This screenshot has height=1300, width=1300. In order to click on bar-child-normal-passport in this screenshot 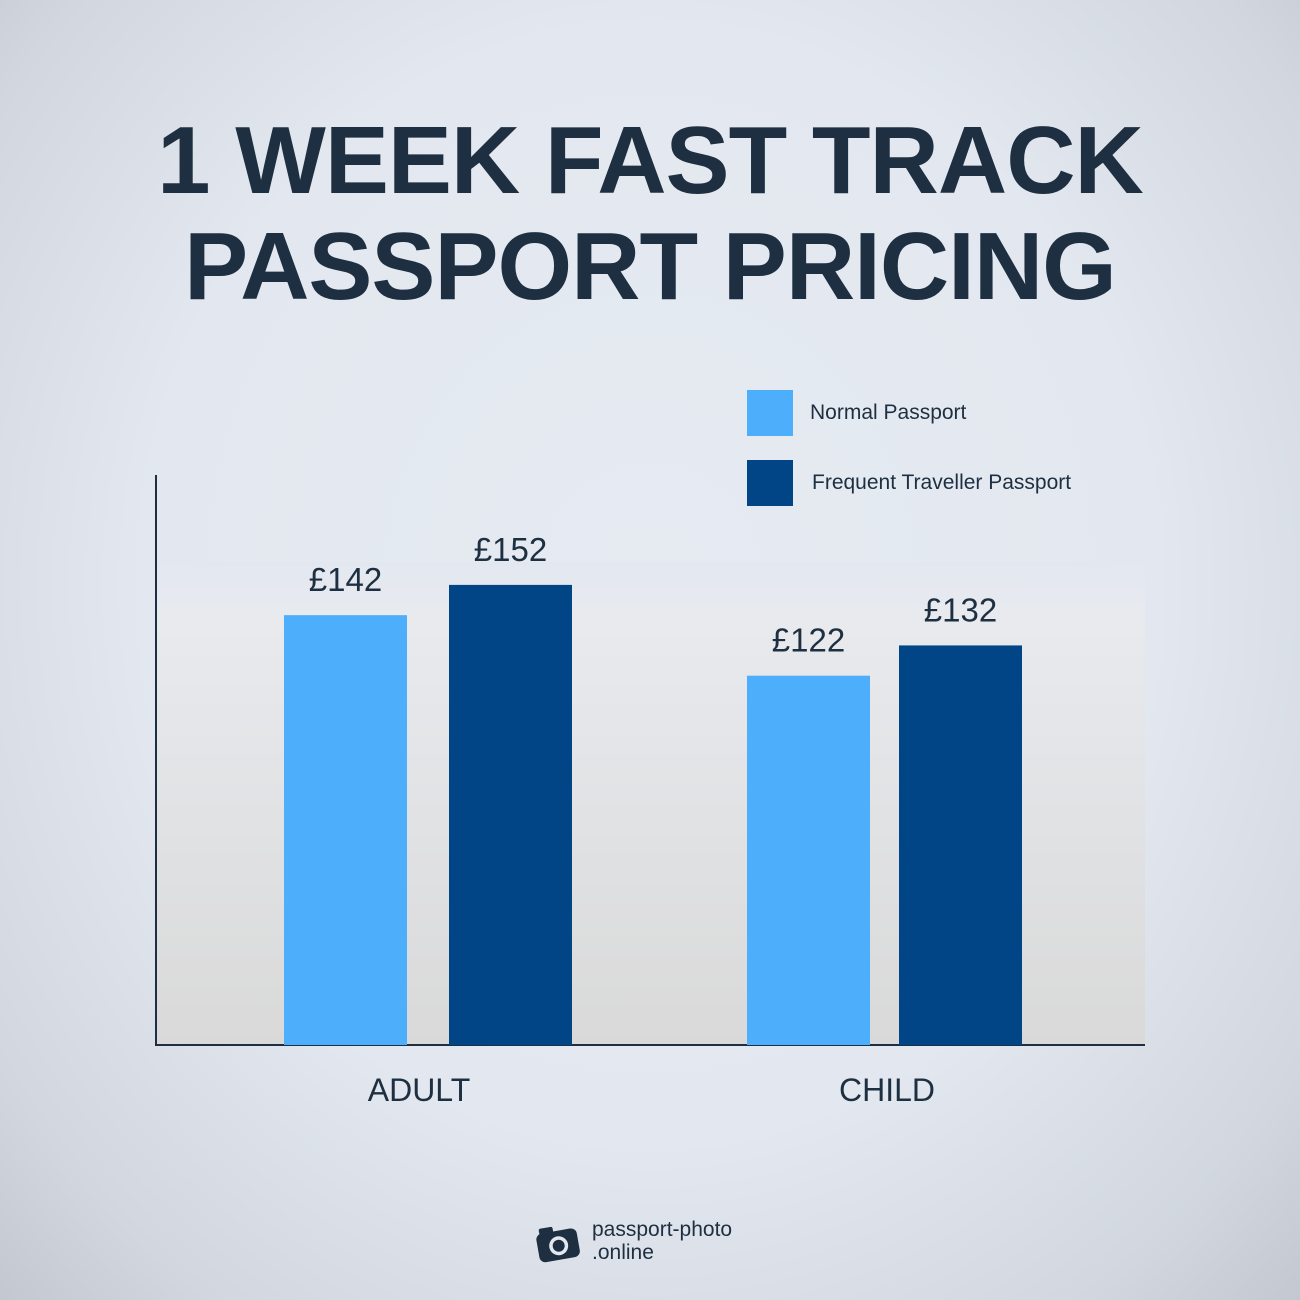, I will do `click(808, 860)`.